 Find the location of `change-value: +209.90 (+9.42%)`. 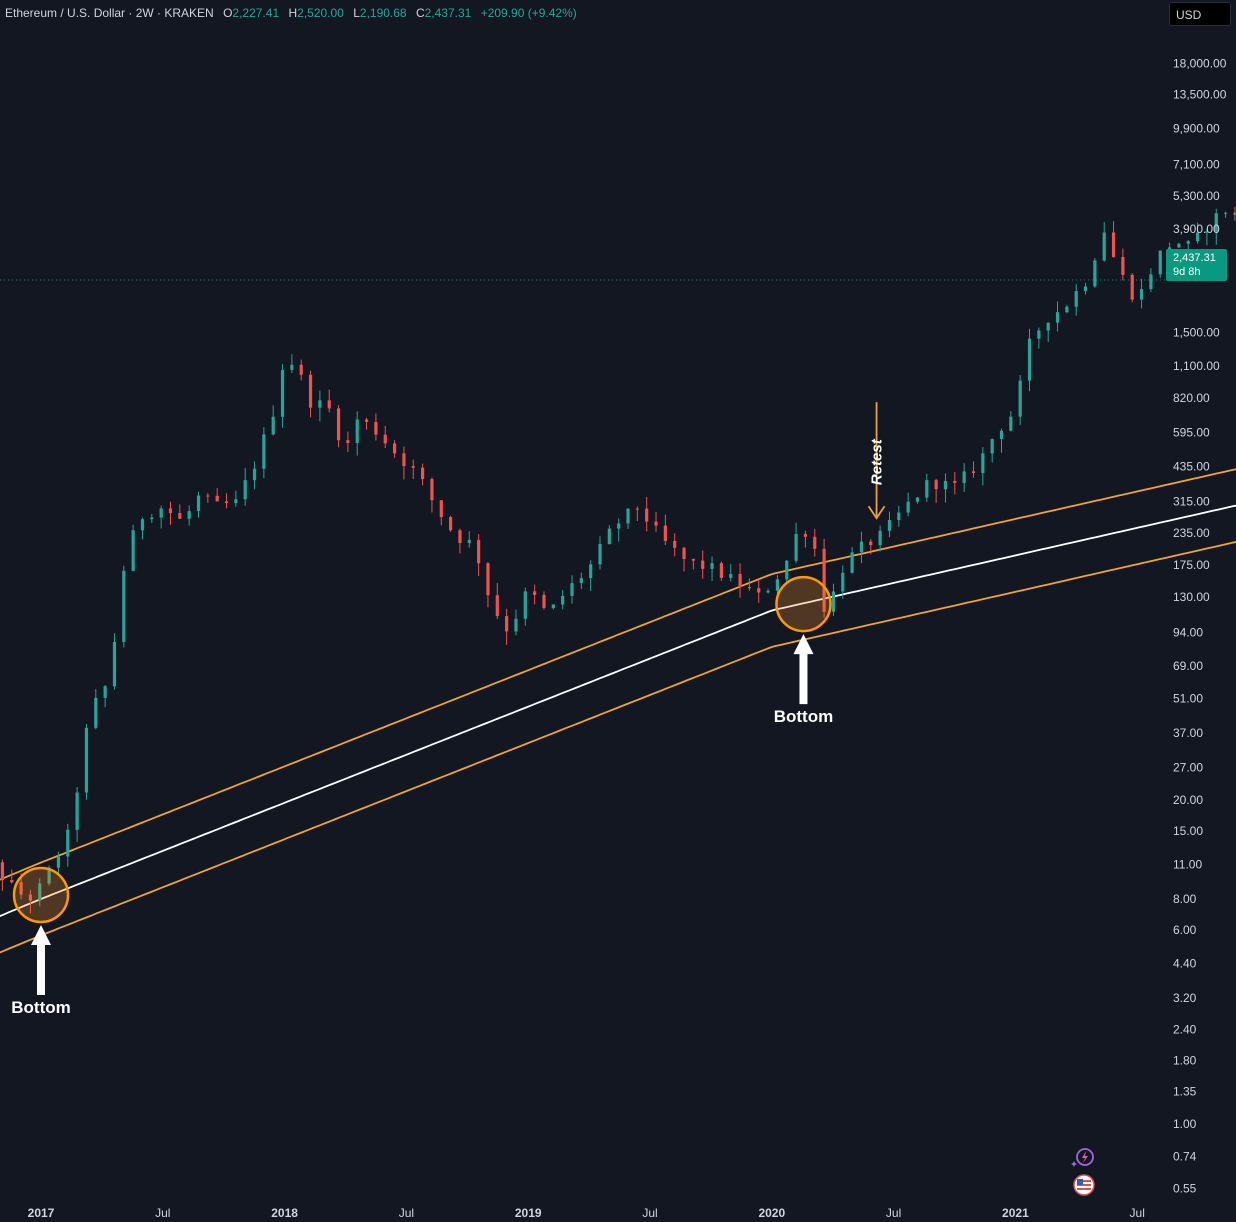

change-value: +209.90 (+9.42%) is located at coordinates (528, 13).